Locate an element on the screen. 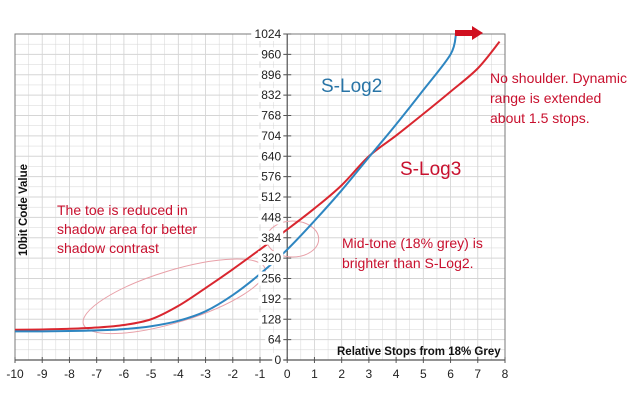  y-tick-label: 64 is located at coordinates (275, 340).